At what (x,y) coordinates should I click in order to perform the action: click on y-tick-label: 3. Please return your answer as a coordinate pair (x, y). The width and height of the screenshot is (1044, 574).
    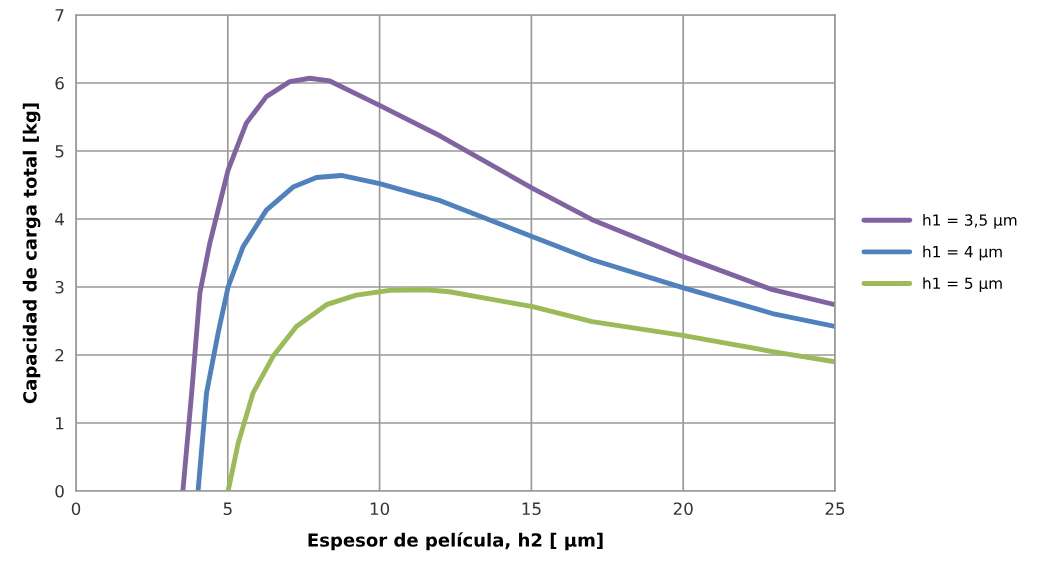
    Looking at the image, I should click on (59, 287).